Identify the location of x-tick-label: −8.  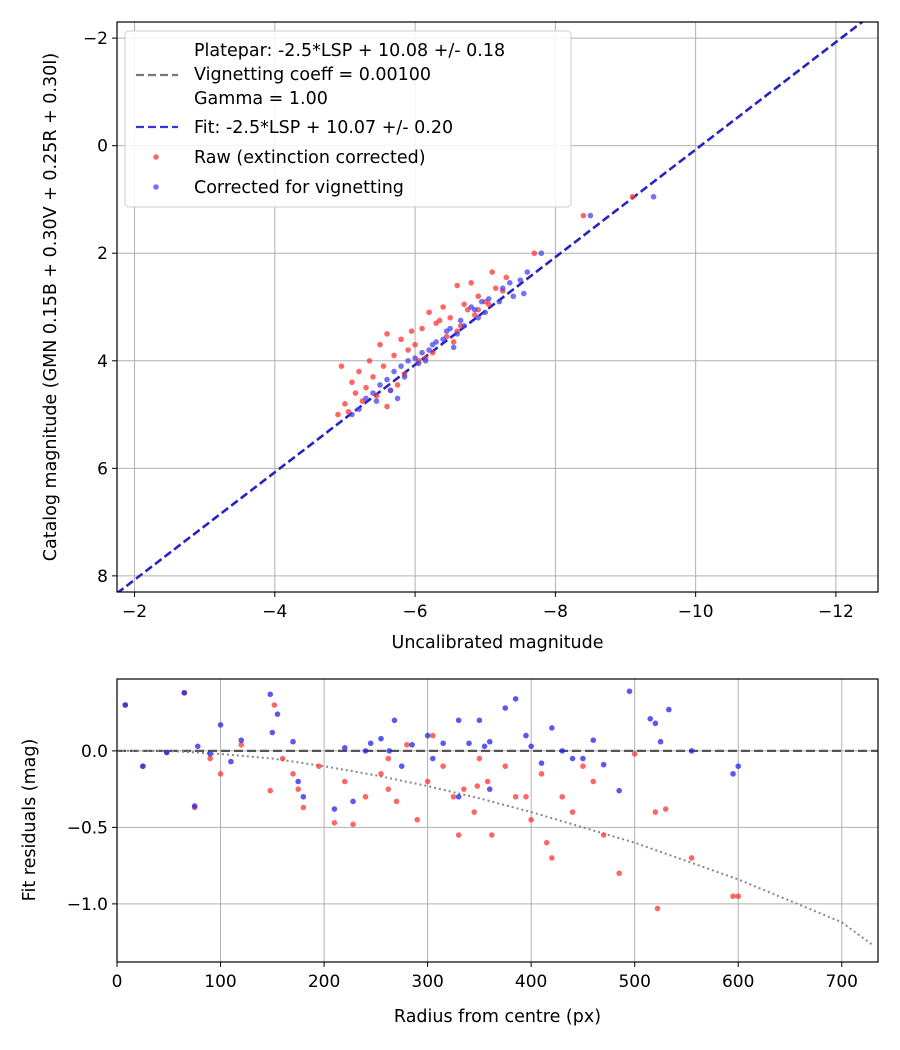
(555, 612).